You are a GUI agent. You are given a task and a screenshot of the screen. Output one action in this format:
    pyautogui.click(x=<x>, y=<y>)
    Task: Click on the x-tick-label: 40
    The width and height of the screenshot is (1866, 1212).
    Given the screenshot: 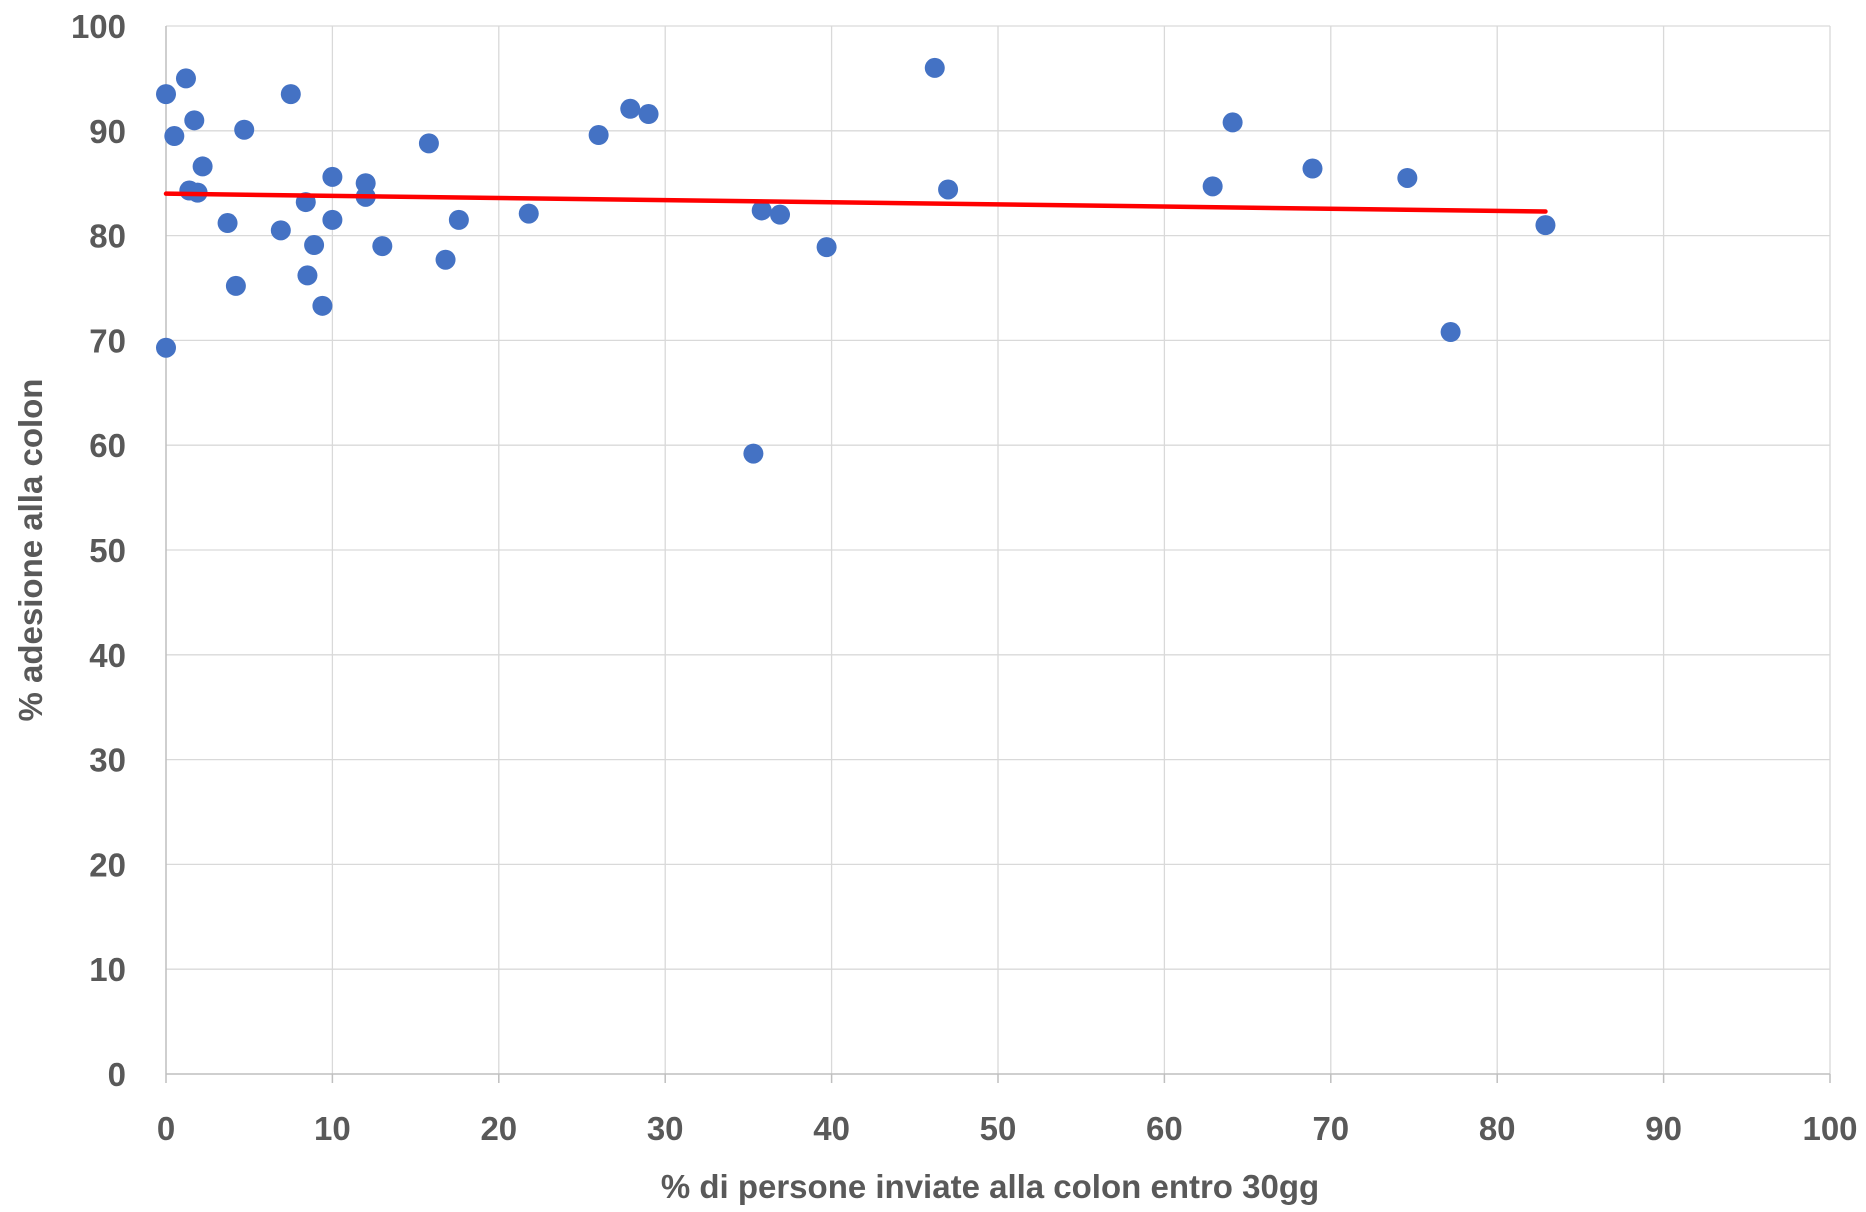 What is the action you would take?
    pyautogui.click(x=831, y=1128)
    